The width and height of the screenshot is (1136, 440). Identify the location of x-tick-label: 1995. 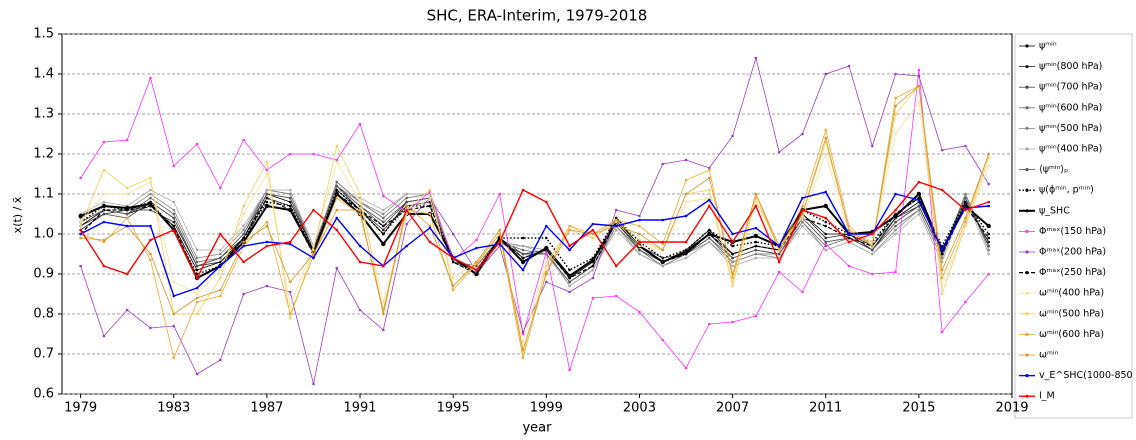
(453, 408).